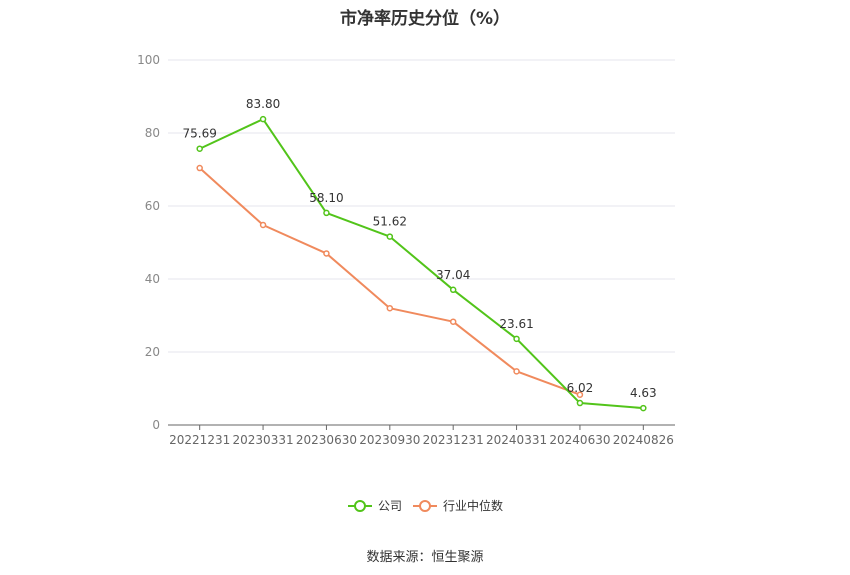  I want to click on x-tick-label: 20240630, so click(579, 440).